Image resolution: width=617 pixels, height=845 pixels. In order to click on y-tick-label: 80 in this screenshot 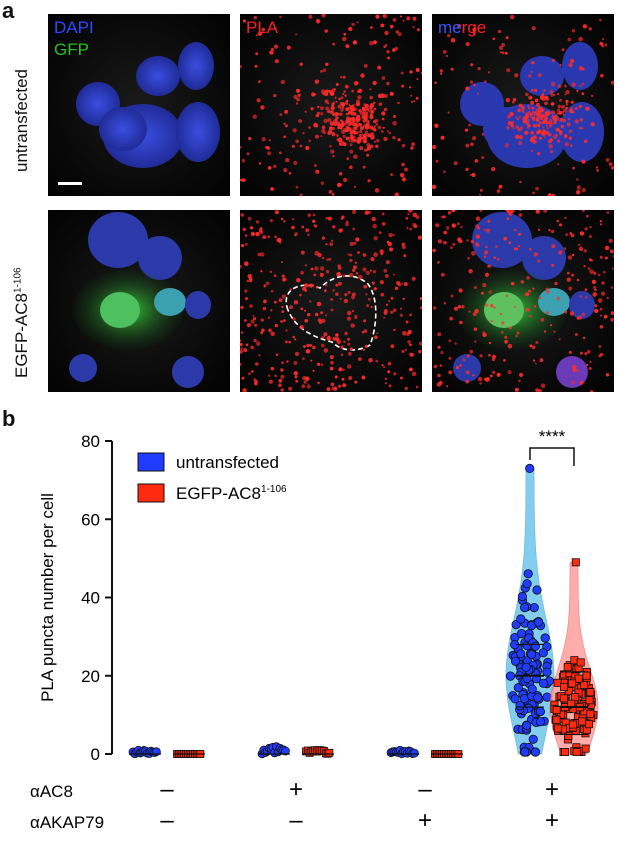, I will do `click(90, 441)`.